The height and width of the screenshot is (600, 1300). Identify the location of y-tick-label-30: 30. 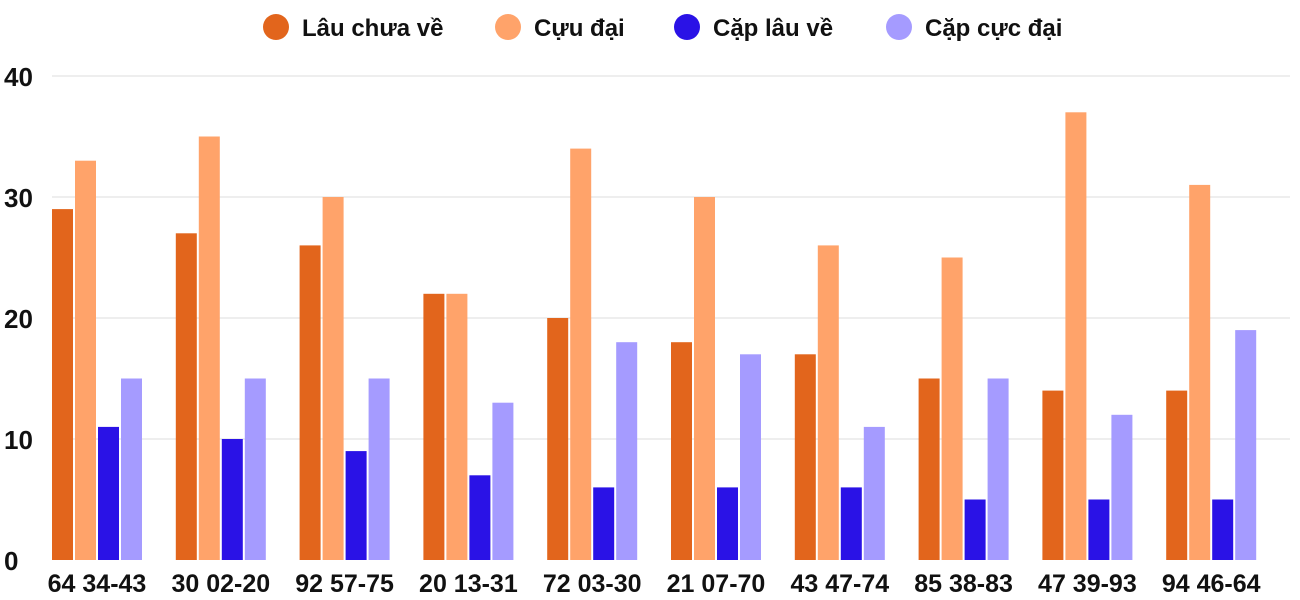
(18, 198).